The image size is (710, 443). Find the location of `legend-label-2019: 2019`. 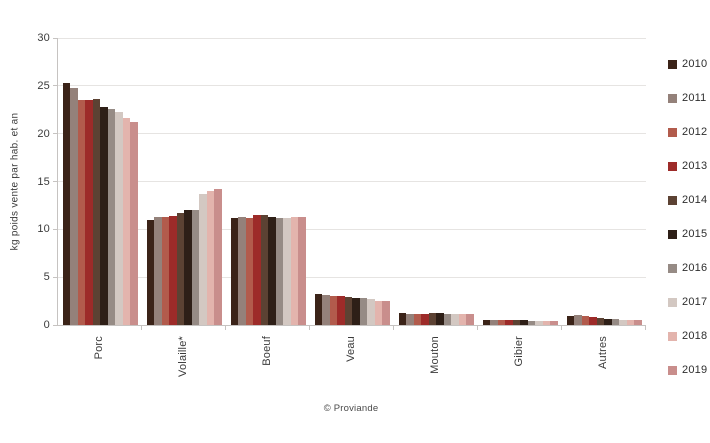

legend-label-2019: 2019 is located at coordinates (695, 370).